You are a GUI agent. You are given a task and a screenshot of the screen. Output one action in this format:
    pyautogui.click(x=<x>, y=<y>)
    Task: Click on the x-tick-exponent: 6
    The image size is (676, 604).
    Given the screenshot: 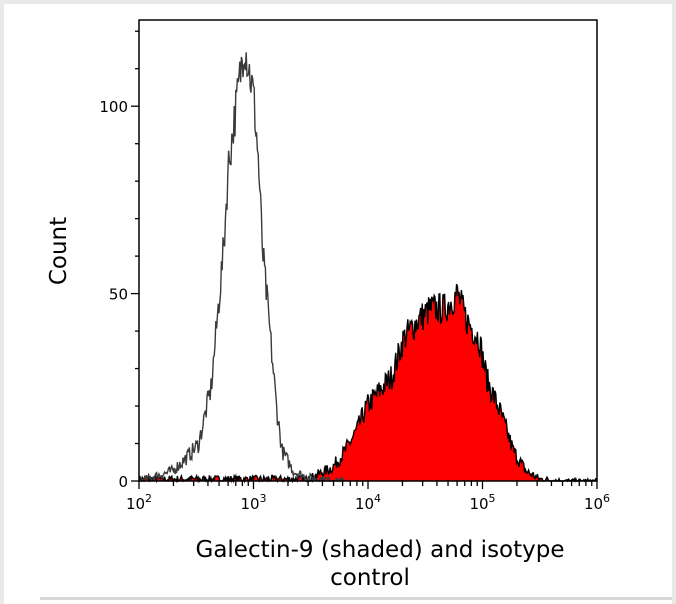 What is the action you would take?
    pyautogui.click(x=606, y=498)
    